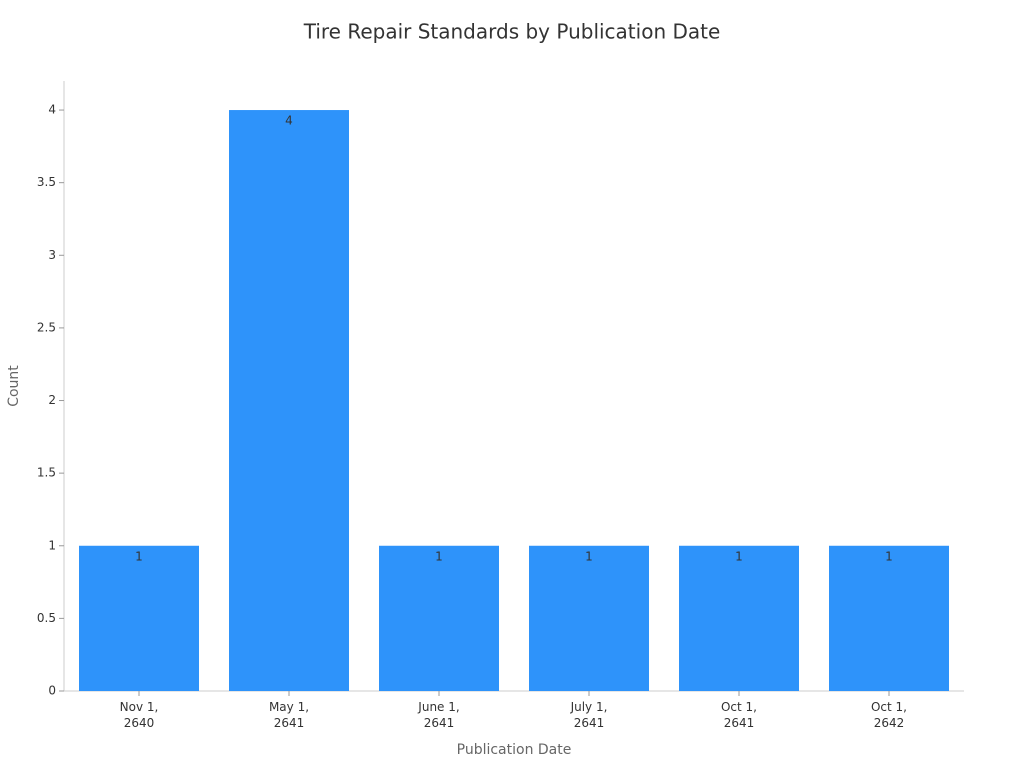  What do you see at coordinates (46, 618) in the screenshot?
I see `y-tick-label: 0.5` at bounding box center [46, 618].